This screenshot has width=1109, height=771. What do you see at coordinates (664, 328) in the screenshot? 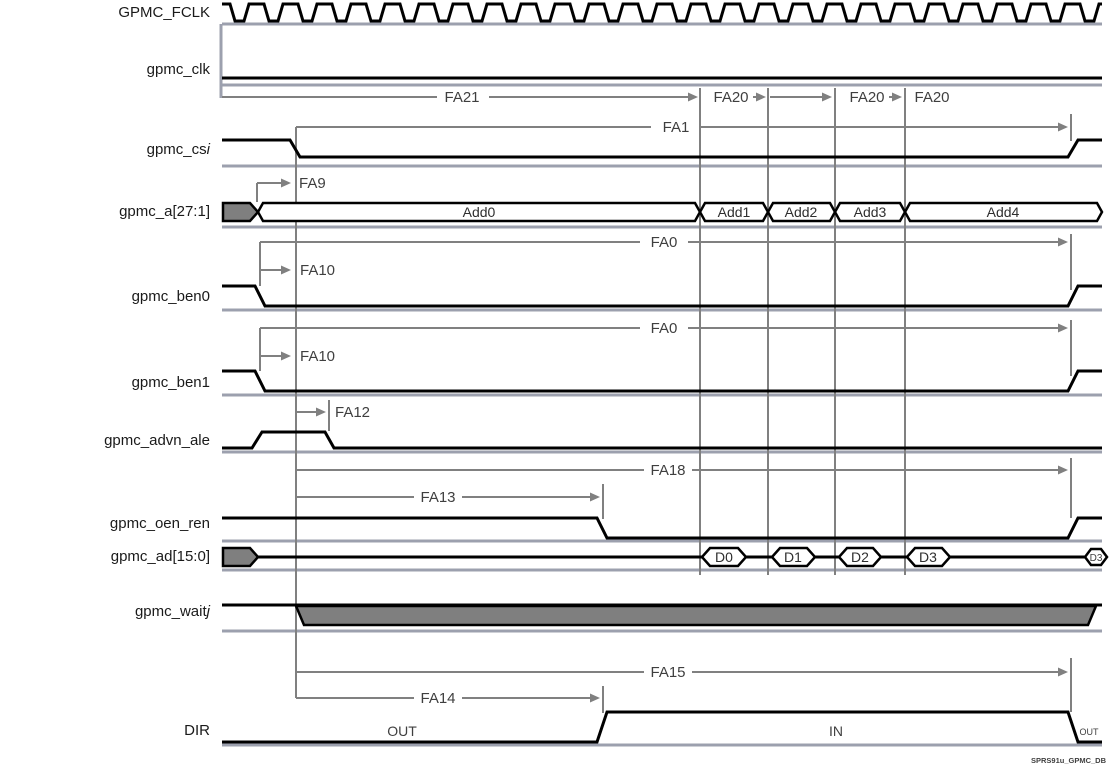
I see `fa0-ben1-label: FA0` at bounding box center [664, 328].